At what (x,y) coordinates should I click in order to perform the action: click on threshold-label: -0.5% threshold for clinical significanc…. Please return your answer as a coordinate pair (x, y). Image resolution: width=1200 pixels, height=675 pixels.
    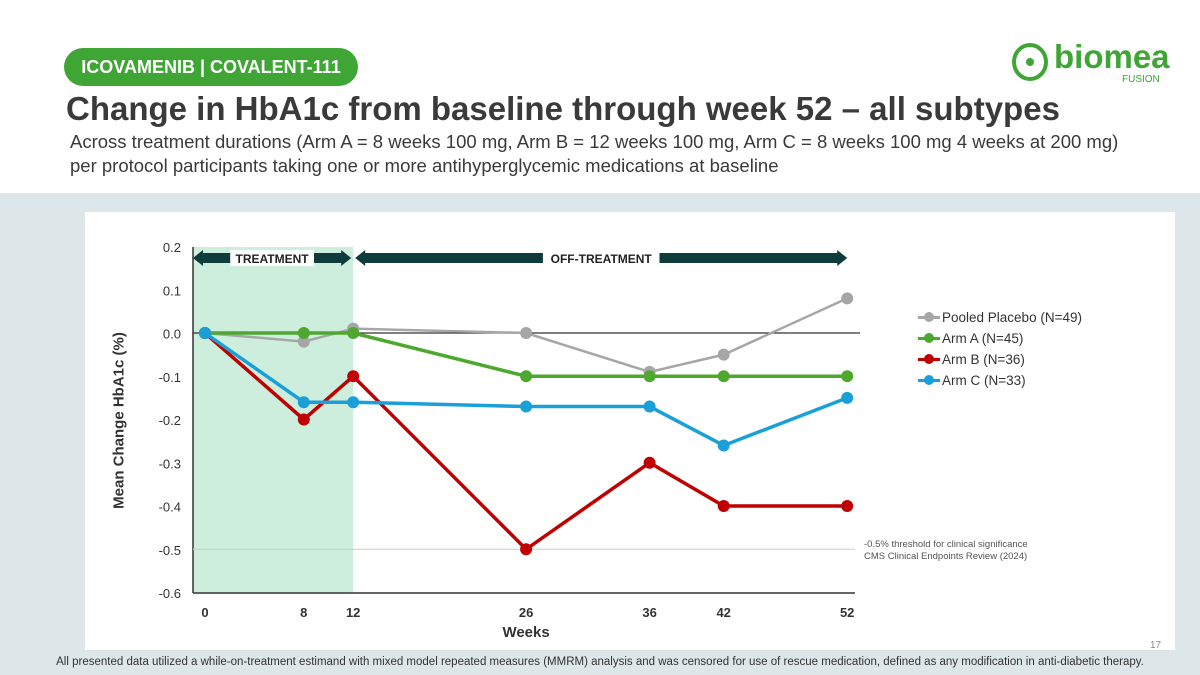
    Looking at the image, I should click on (946, 544).